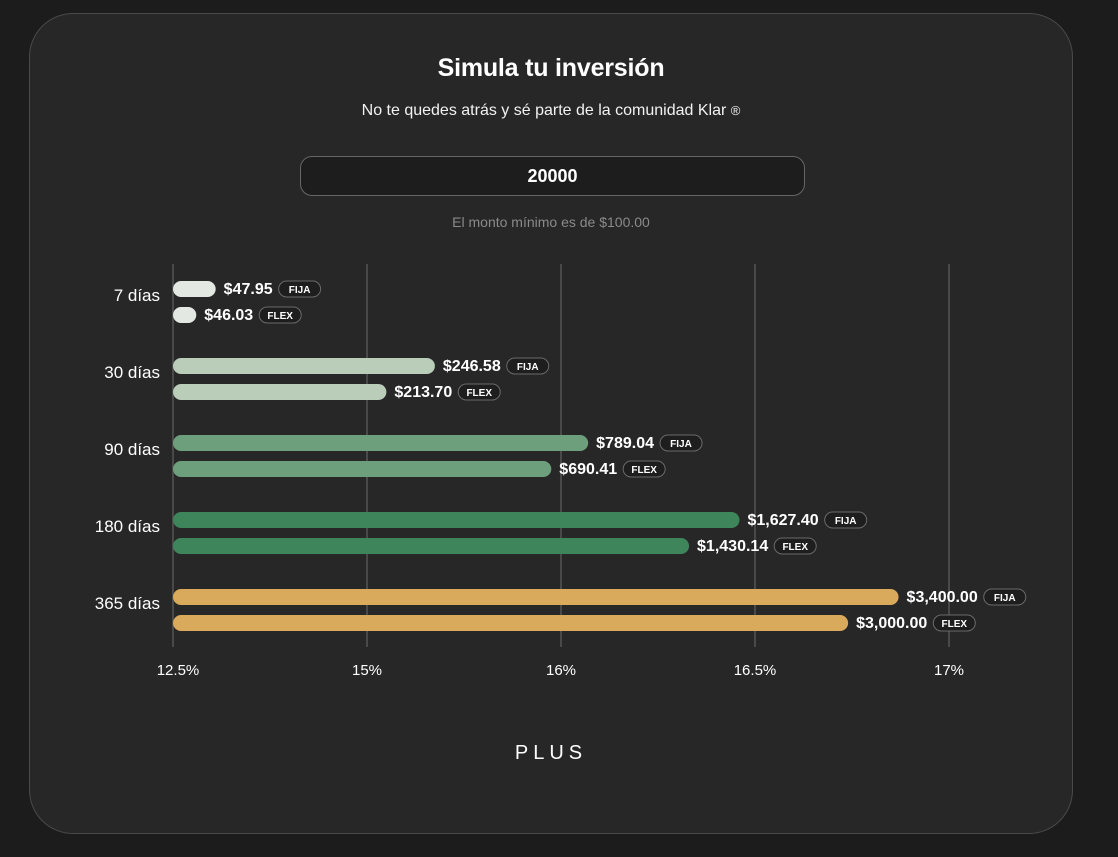  Describe the element at coordinates (127, 526) in the screenshot. I see `category-label: 180 días` at that location.